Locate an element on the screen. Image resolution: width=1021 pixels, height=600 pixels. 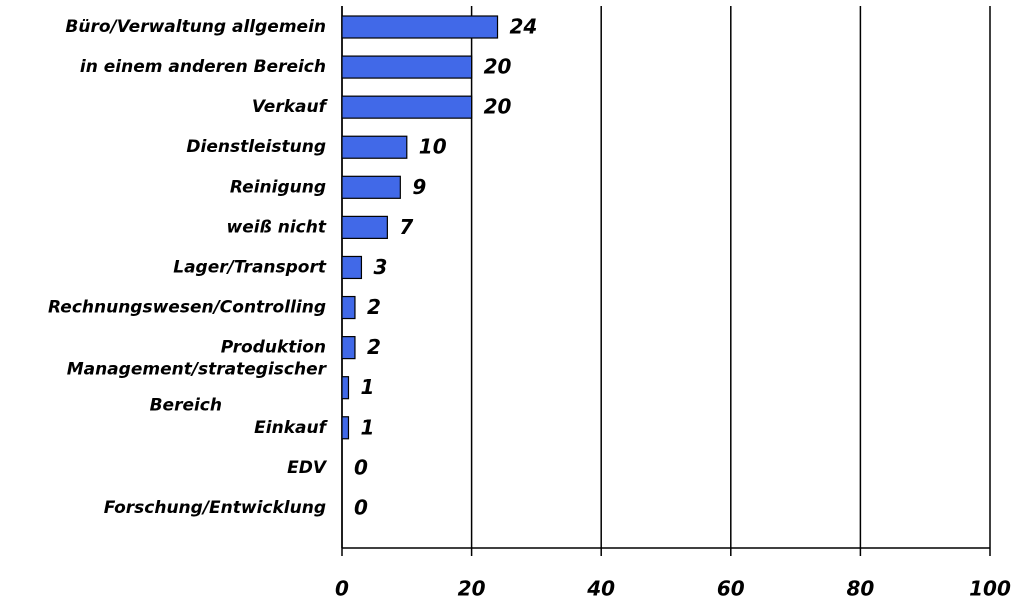
y-tick-label: Management/strategischer Bereich is located at coordinates (197, 388).